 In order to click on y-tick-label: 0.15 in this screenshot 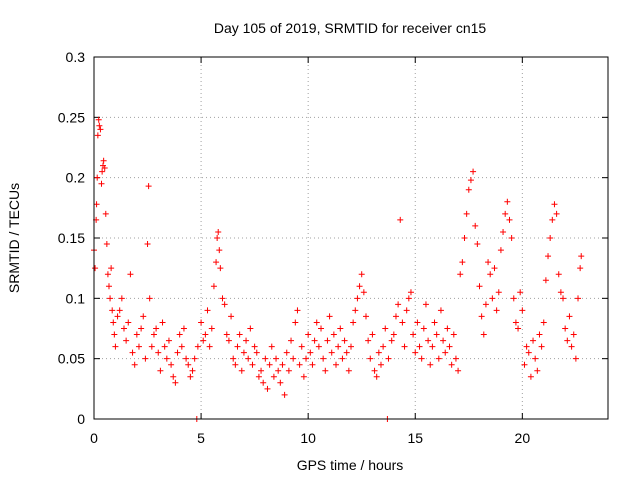, I will do `click(71, 238)`.